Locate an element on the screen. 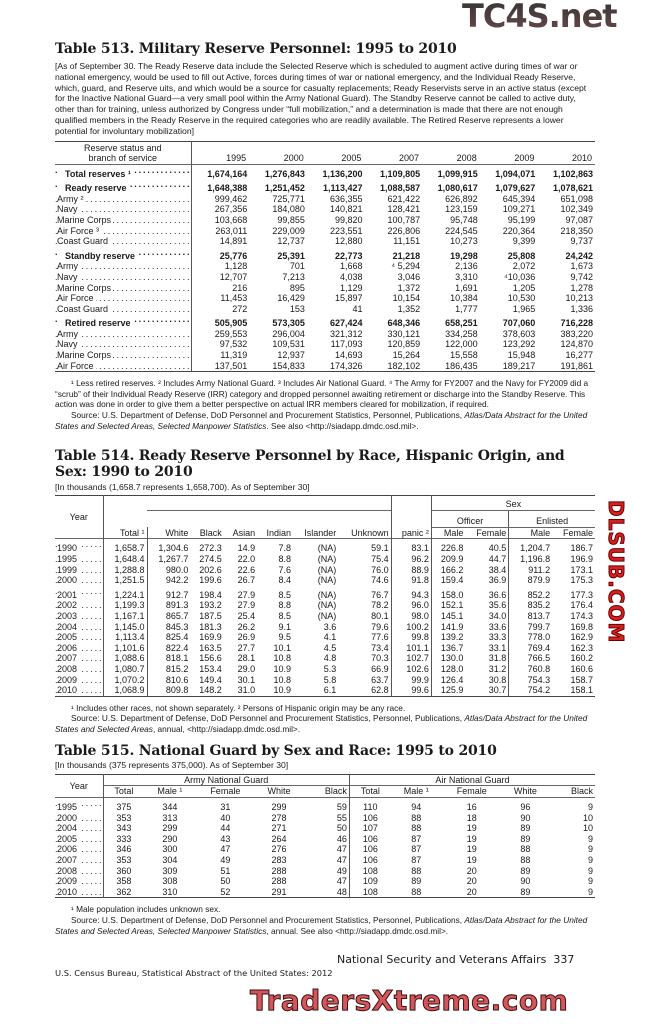 The height and width of the screenshot is (1024, 652). cell-value: 33.3 is located at coordinates (487, 637).